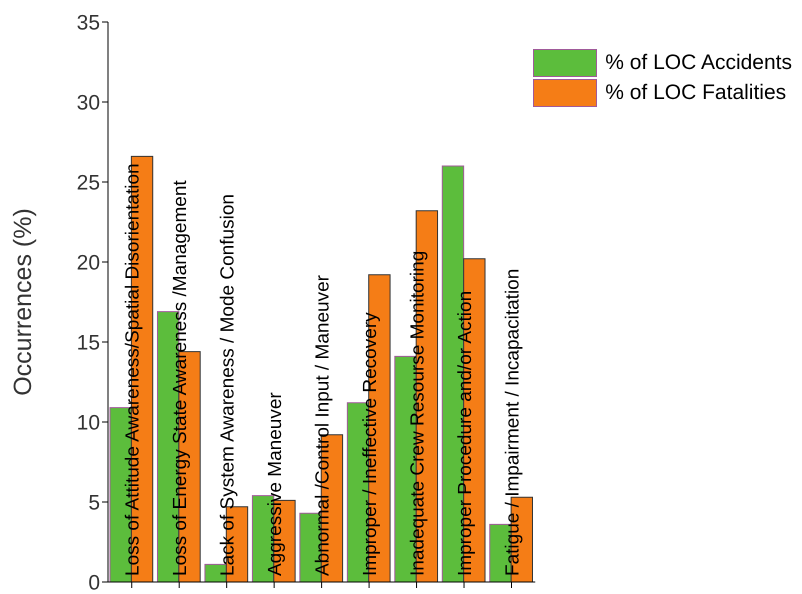  What do you see at coordinates (88, 182) in the screenshot?
I see `y-tick-label: 25` at bounding box center [88, 182].